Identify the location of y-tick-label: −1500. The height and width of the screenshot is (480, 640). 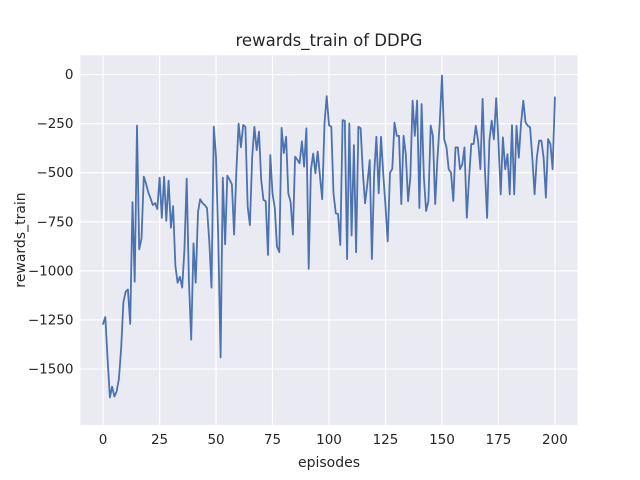
(51, 370).